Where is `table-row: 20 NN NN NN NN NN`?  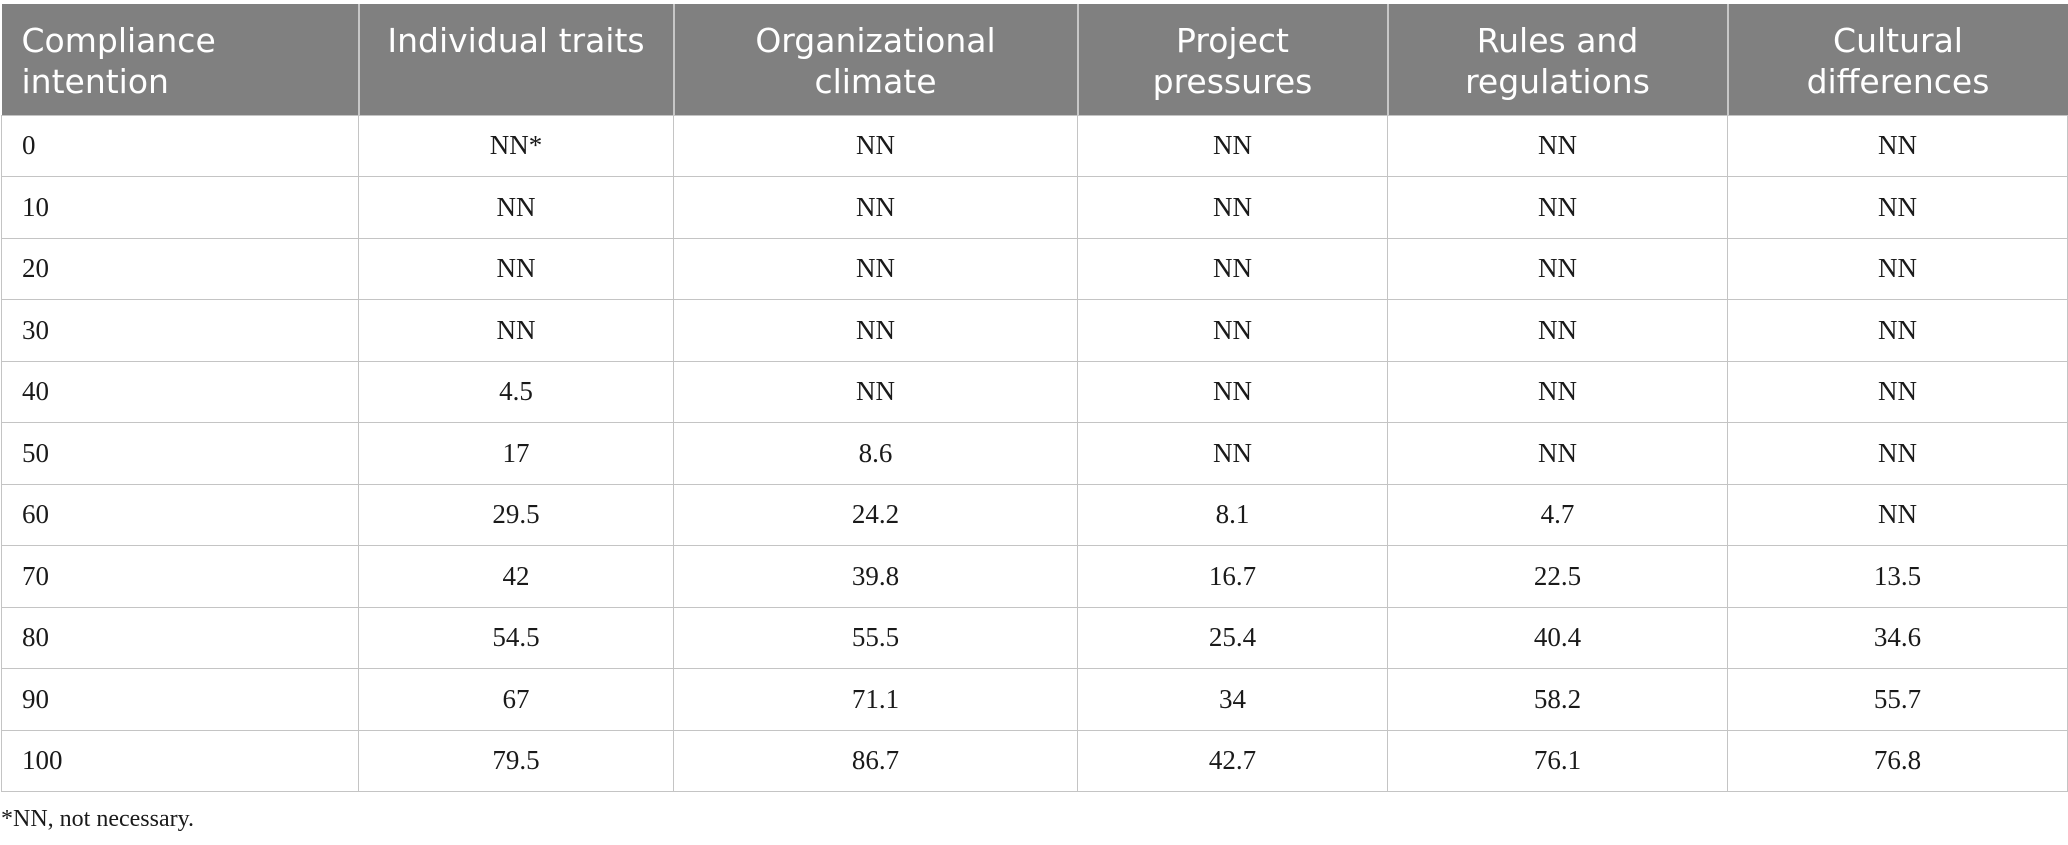
table-row: 20 NN NN NN NN NN is located at coordinates (1034, 268).